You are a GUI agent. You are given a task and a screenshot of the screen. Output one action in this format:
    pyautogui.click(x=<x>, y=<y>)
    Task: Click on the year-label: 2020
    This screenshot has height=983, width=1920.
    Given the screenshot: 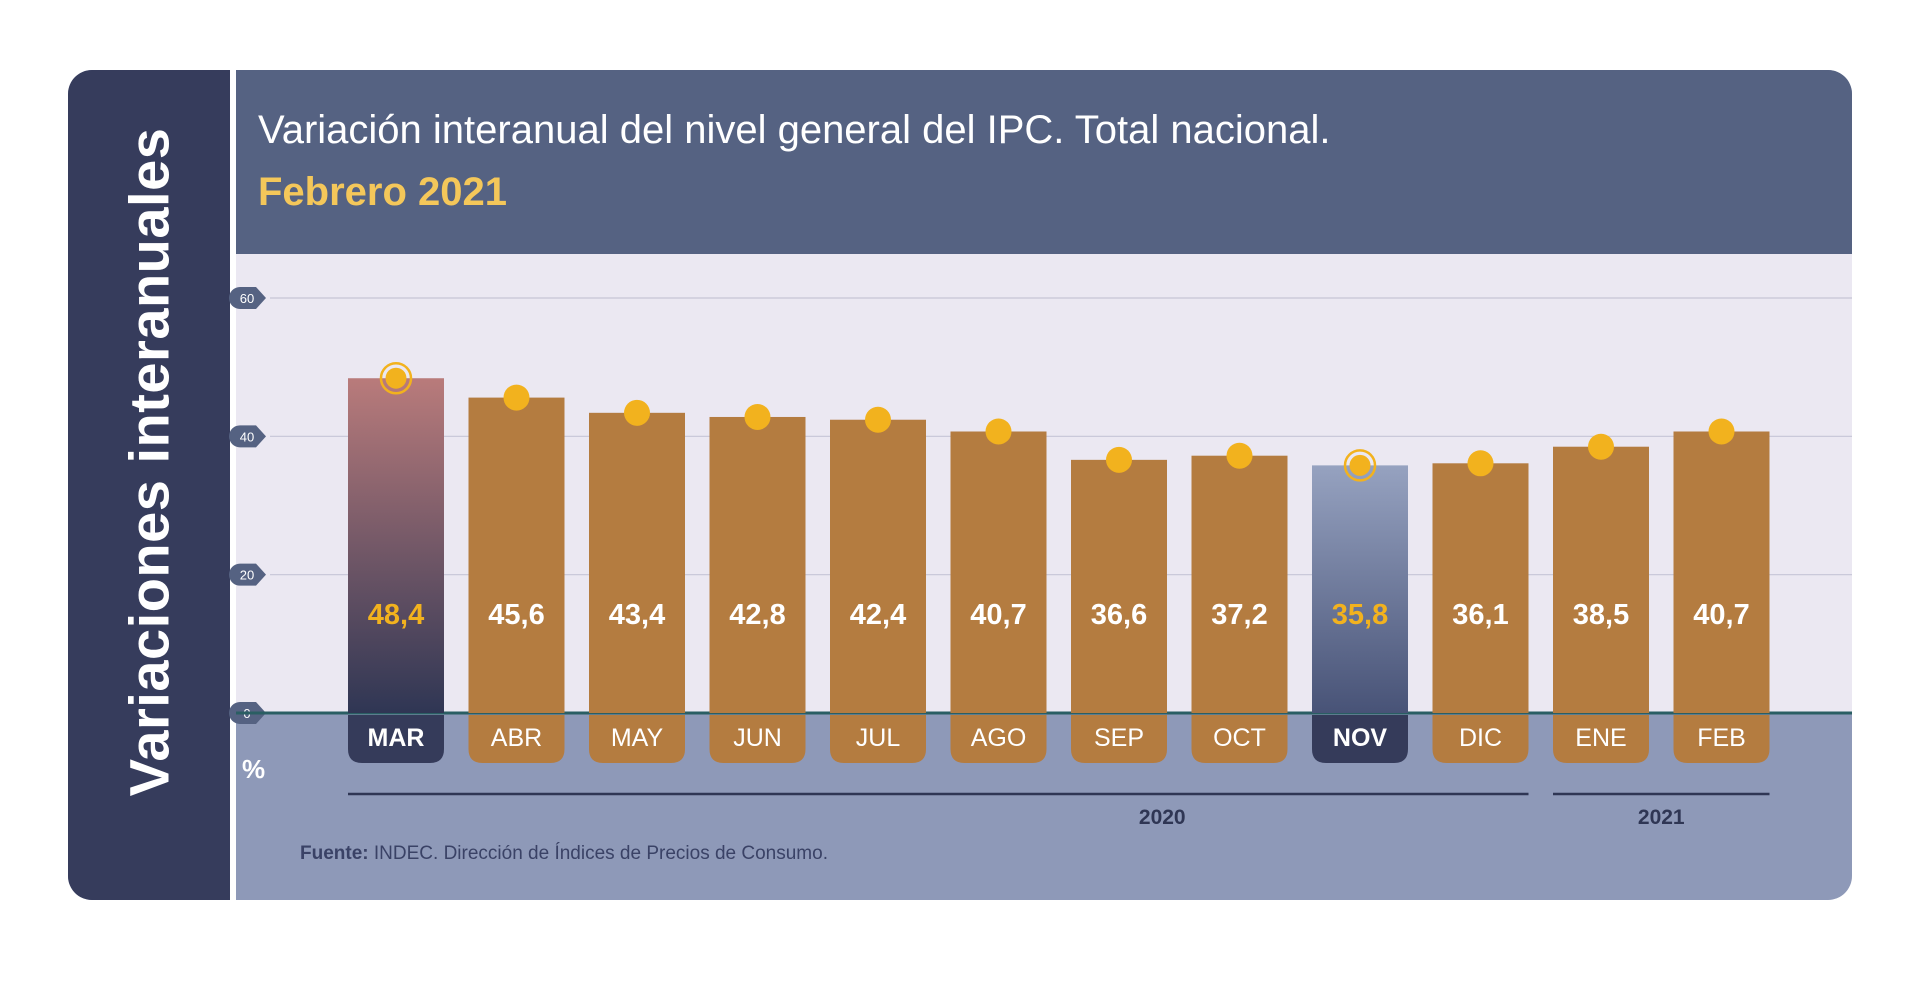 What is the action you would take?
    pyautogui.click(x=1162, y=817)
    